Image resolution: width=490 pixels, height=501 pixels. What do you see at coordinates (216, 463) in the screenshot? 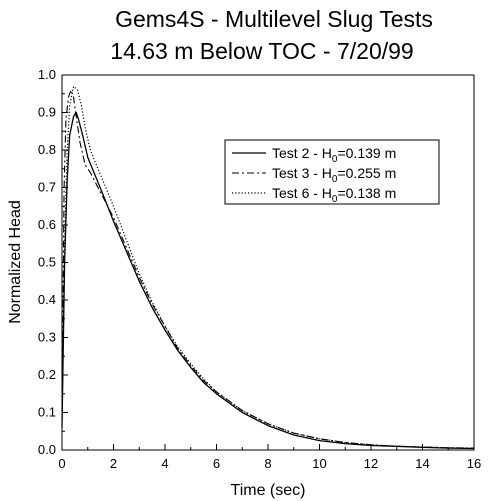
I see `x-tick-label: 6` at bounding box center [216, 463].